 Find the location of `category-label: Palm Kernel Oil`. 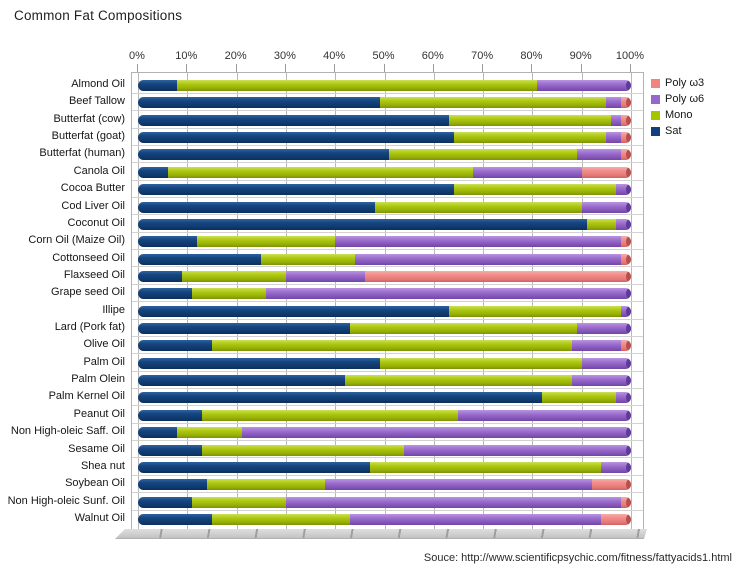

category-label: Palm Kernel Oil is located at coordinates (86, 396).